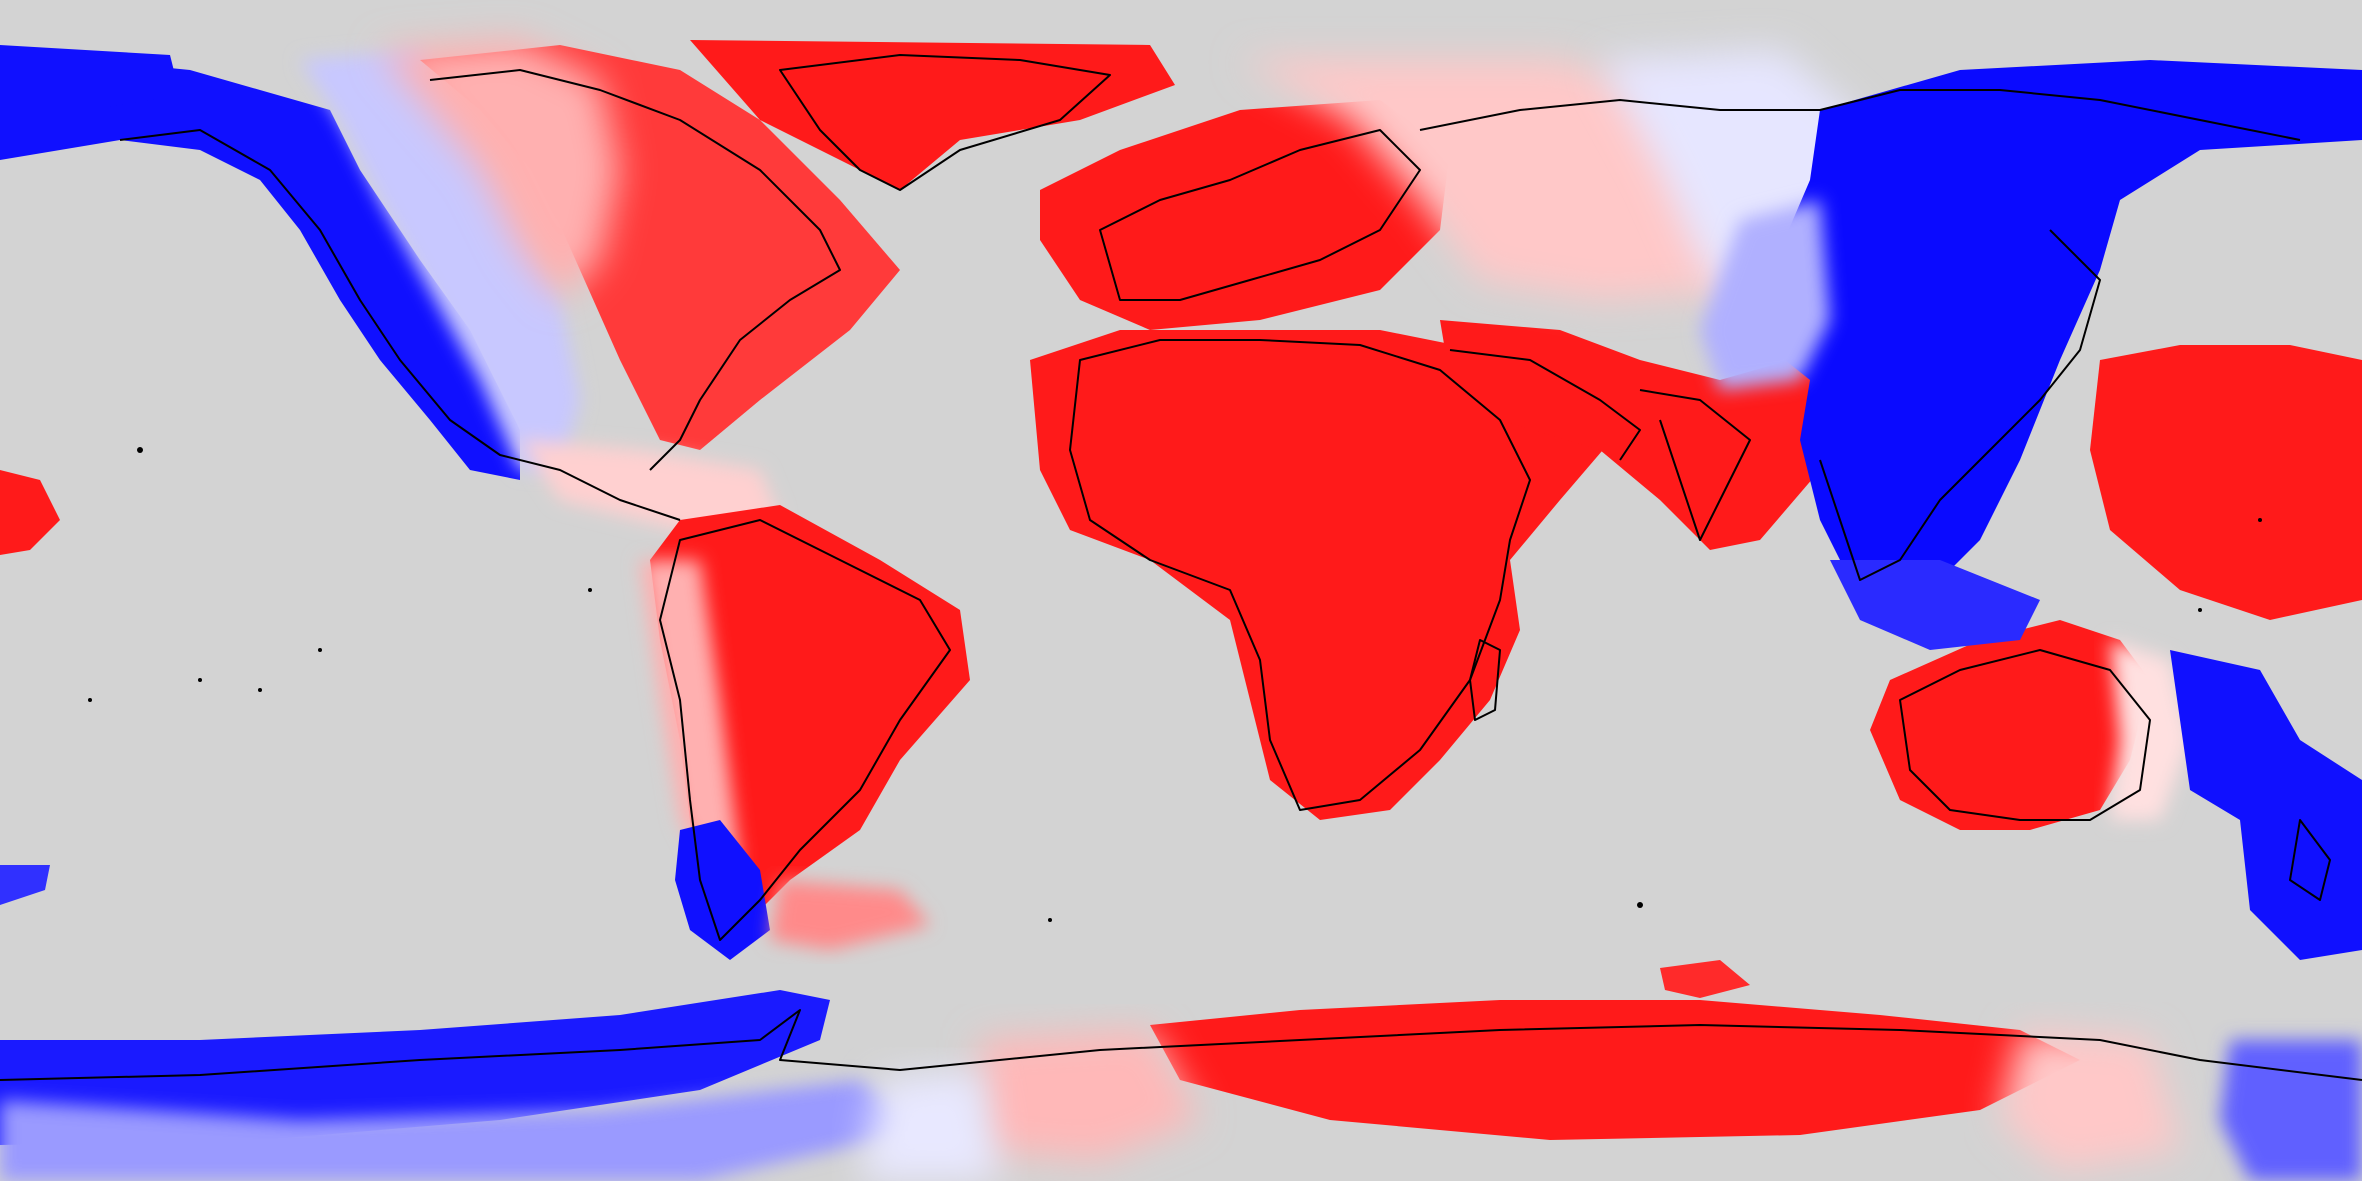  I want to click on coastline-north-america, so click(480, 295).